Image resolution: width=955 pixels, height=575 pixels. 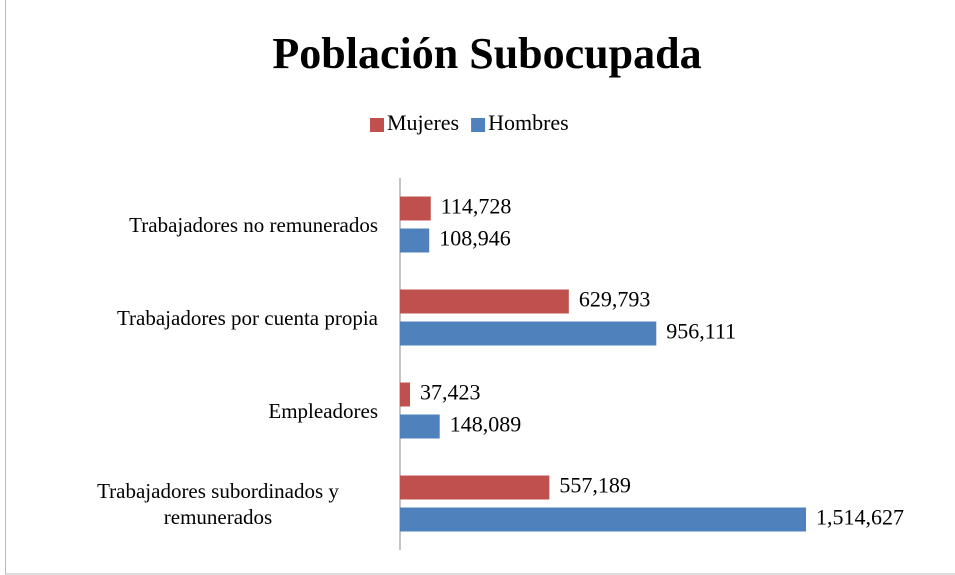 I want to click on category-label: Trabajadores subordinados y remunerados, so click(x=213, y=504).